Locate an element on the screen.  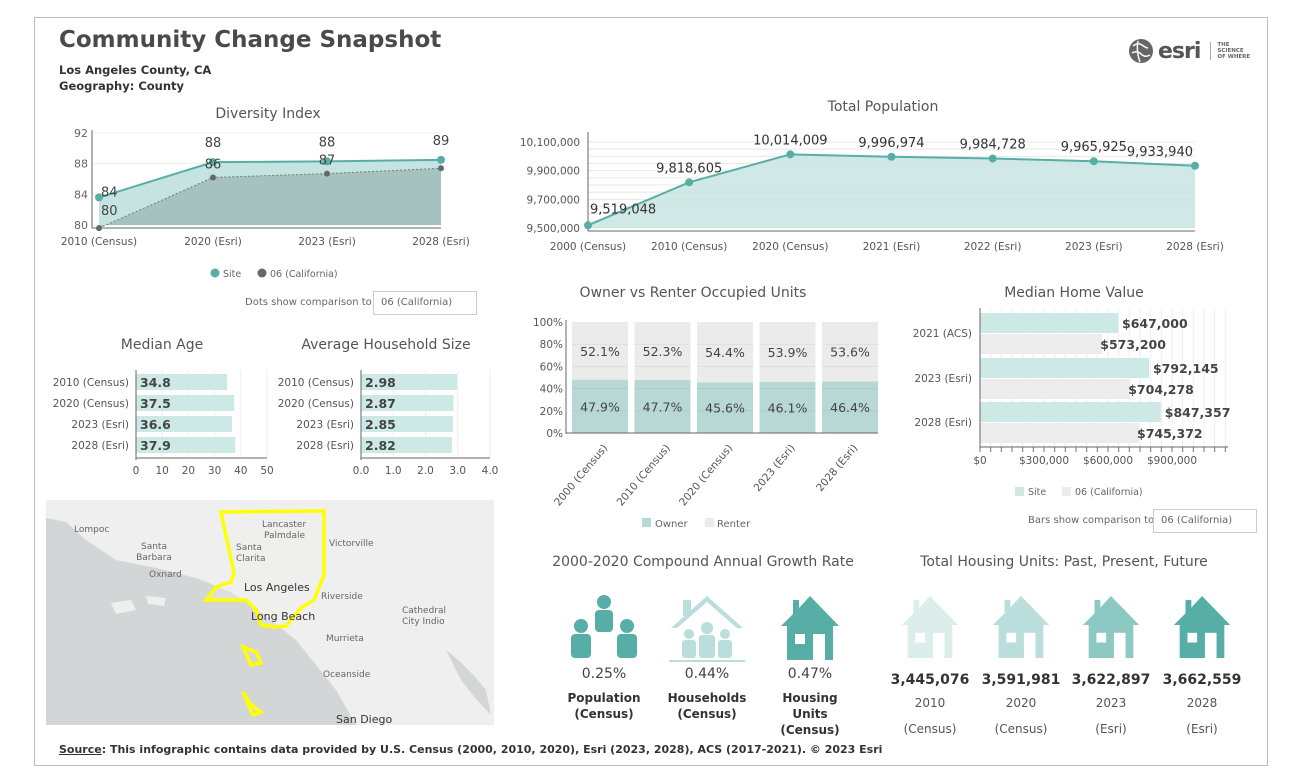
owner-value-label: 47.9% is located at coordinates (600, 406).